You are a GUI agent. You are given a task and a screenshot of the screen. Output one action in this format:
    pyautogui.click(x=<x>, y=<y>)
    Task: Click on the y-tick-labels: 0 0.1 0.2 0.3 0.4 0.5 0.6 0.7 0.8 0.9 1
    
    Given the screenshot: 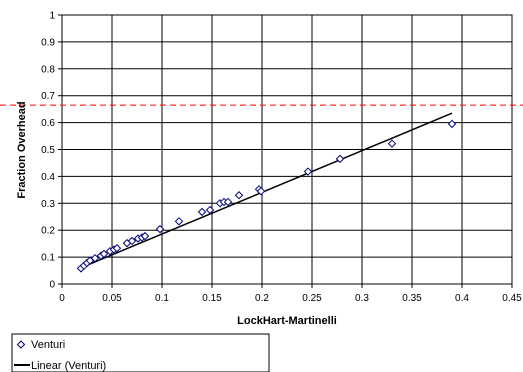 What is the action you would take?
    pyautogui.click(x=48, y=151)
    